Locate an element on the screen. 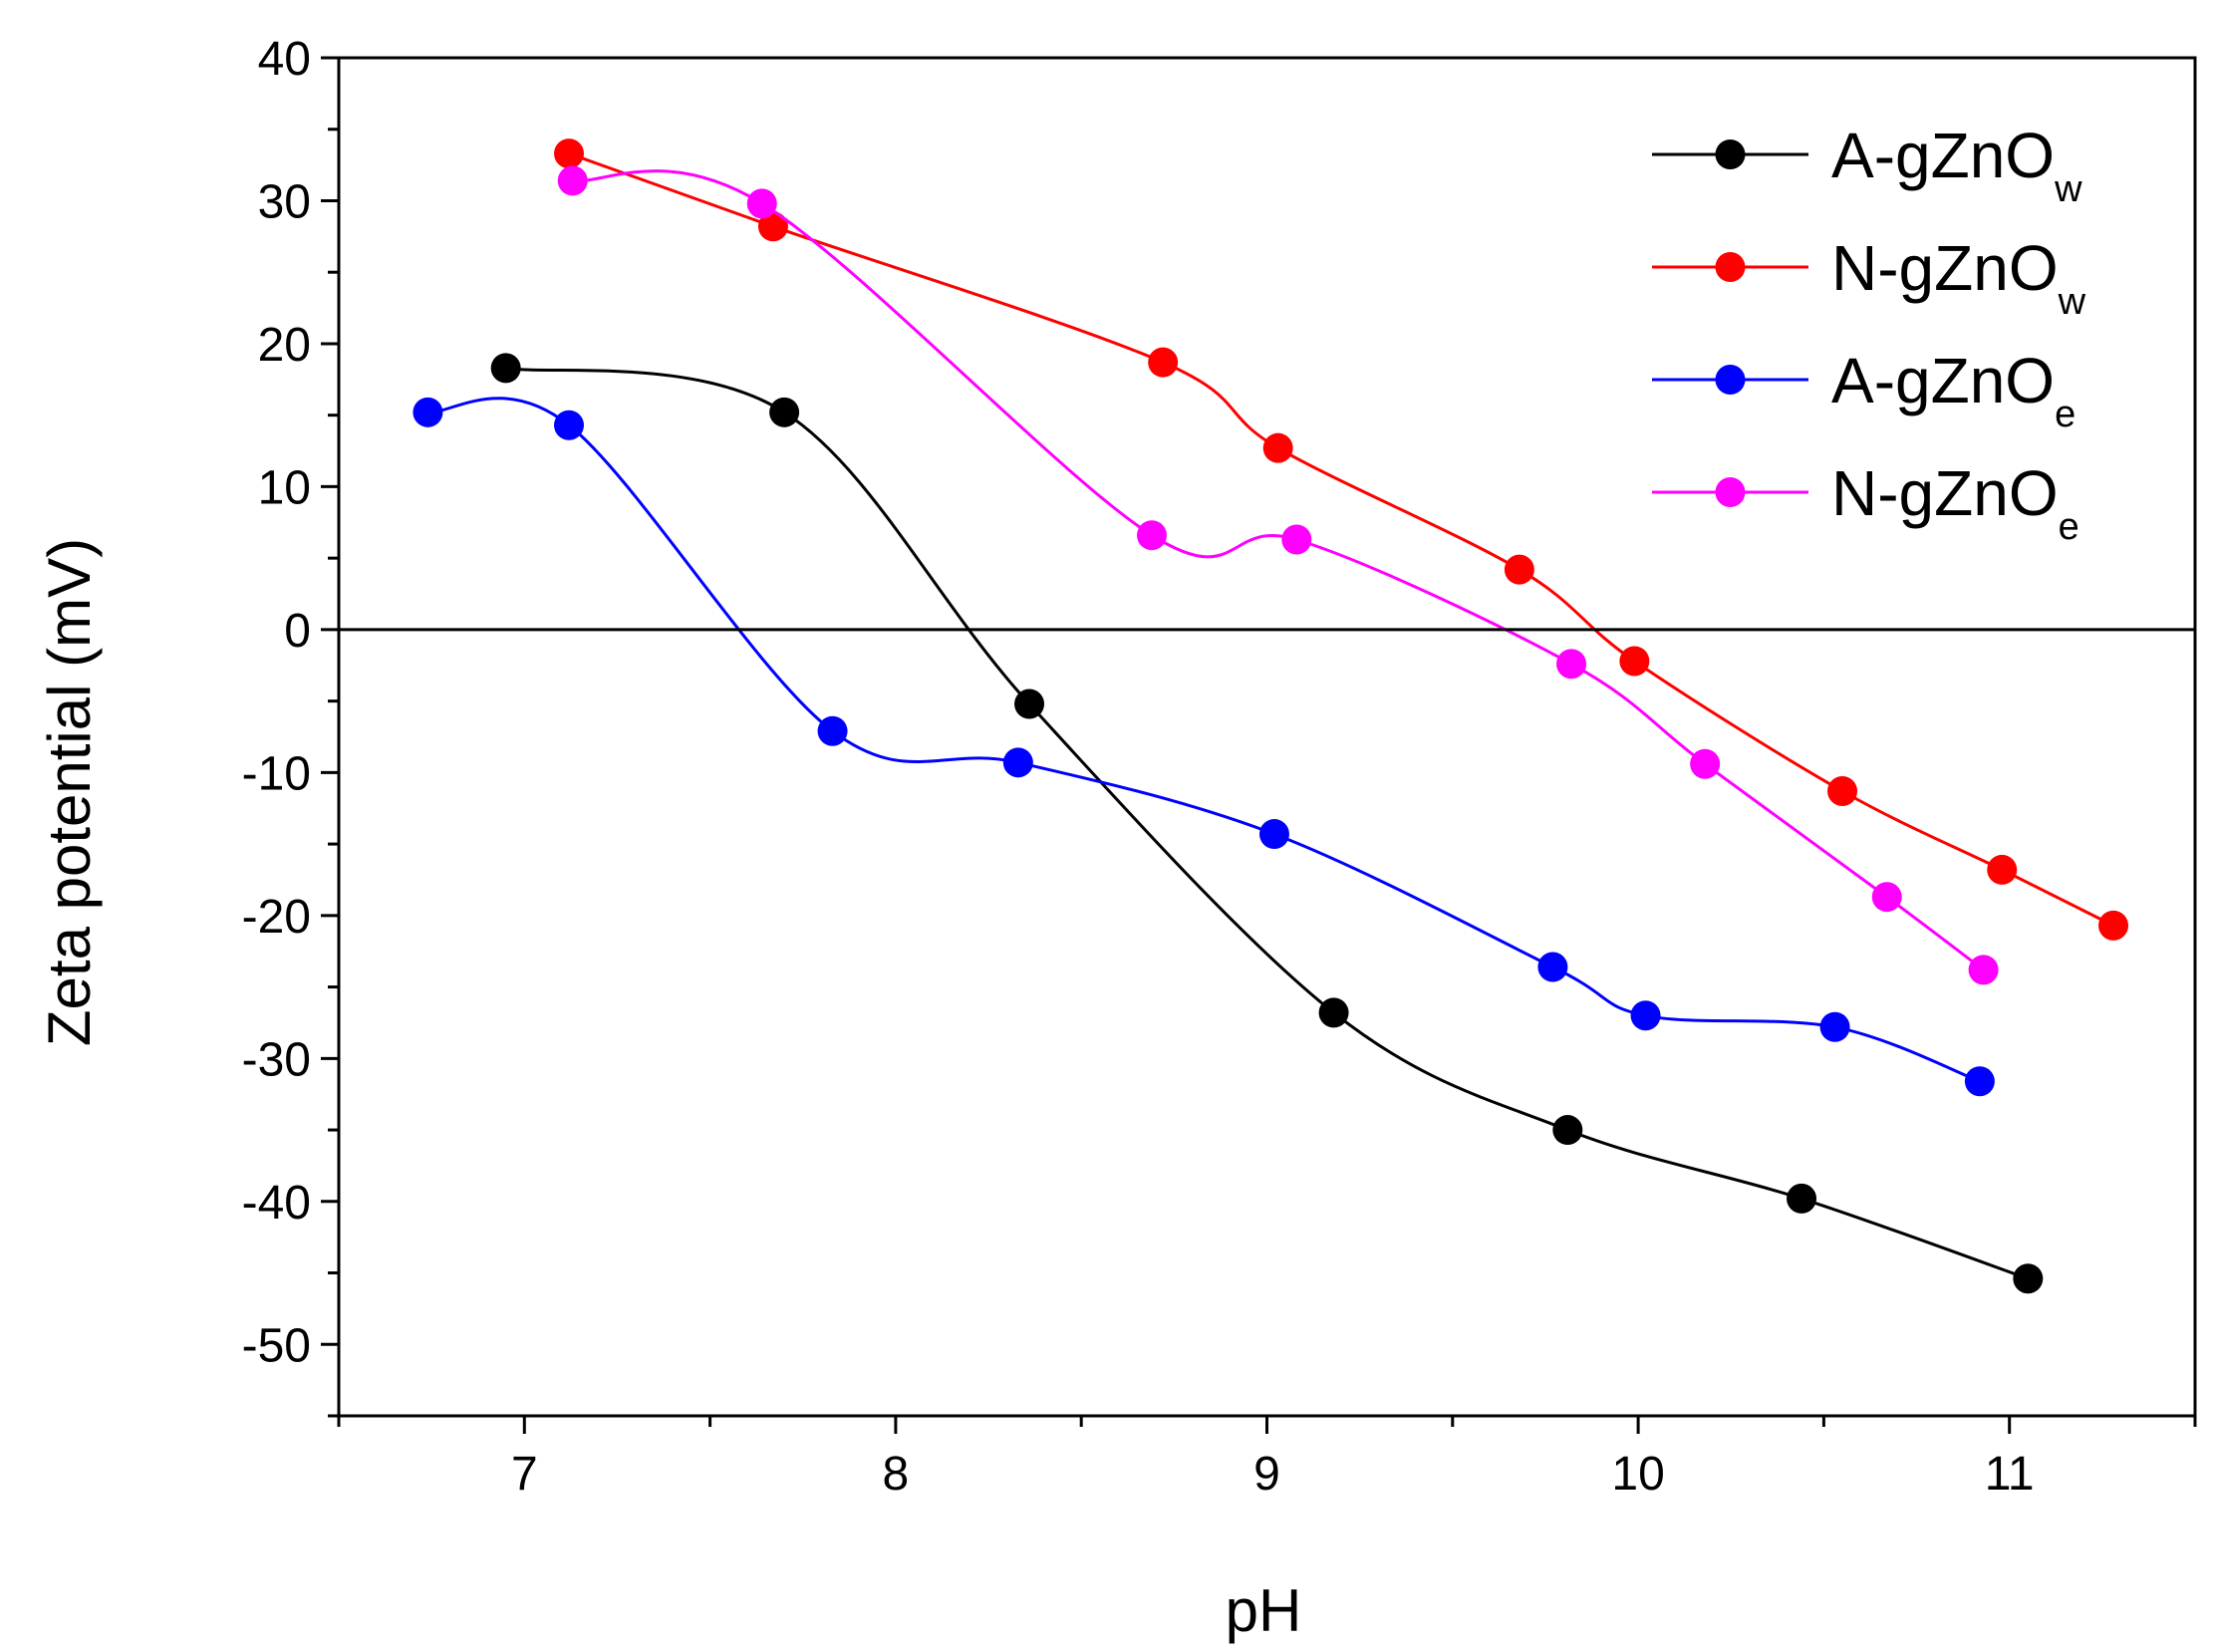  y-tick-label: -50 is located at coordinates (276, 1345).